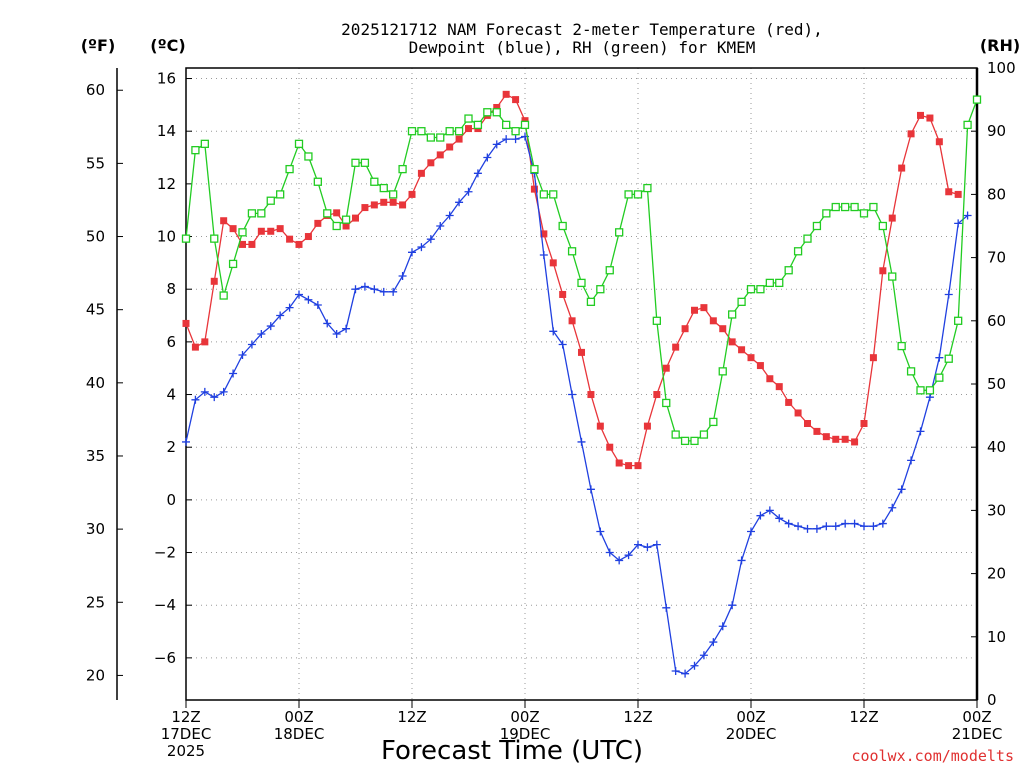 The image size is (1024, 768). What do you see at coordinates (582, 47) in the screenshot?
I see `chart-title-line-2: Dewpoint (blue), RH (green) for KMEM` at bounding box center [582, 47].